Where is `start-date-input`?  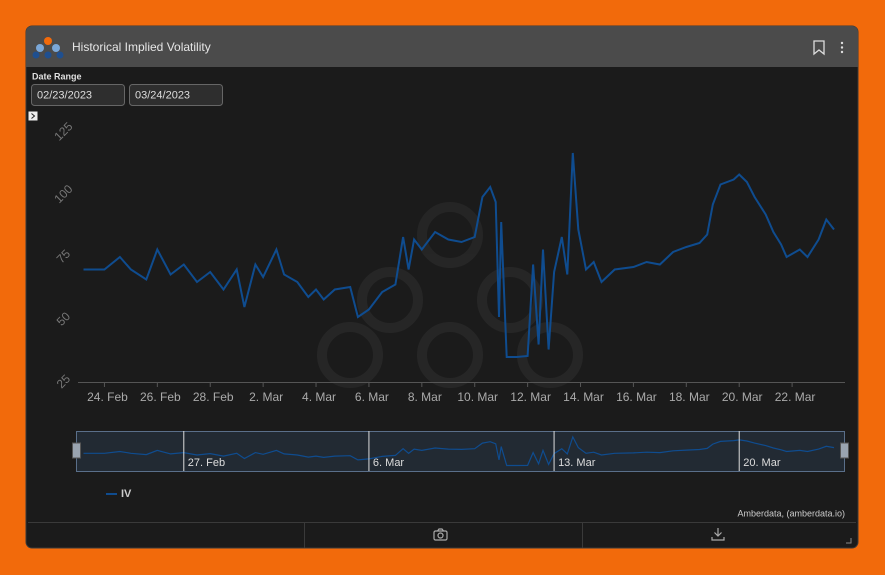 start-date-input is located at coordinates (78, 95).